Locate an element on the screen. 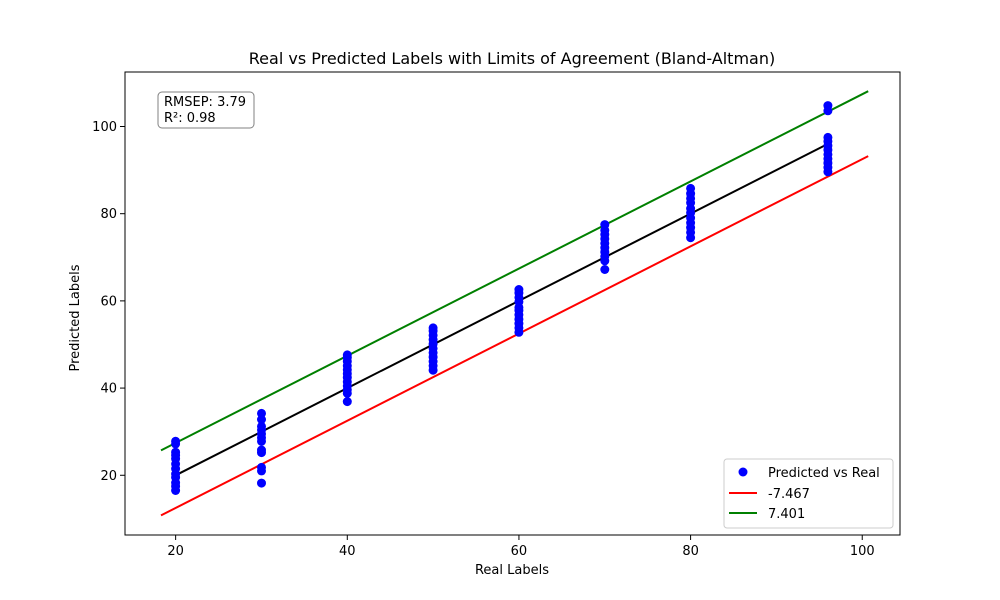  stats-annotation: RMSEP: 3.79 R²: 0.98 is located at coordinates (206, 110).